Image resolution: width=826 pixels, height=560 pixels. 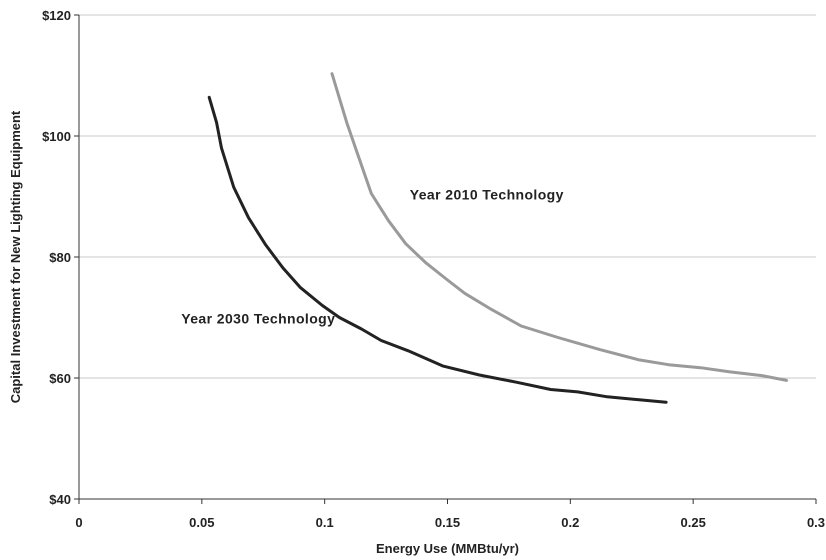 What do you see at coordinates (570, 522) in the screenshot?
I see `x-tick-label: 0.2` at bounding box center [570, 522].